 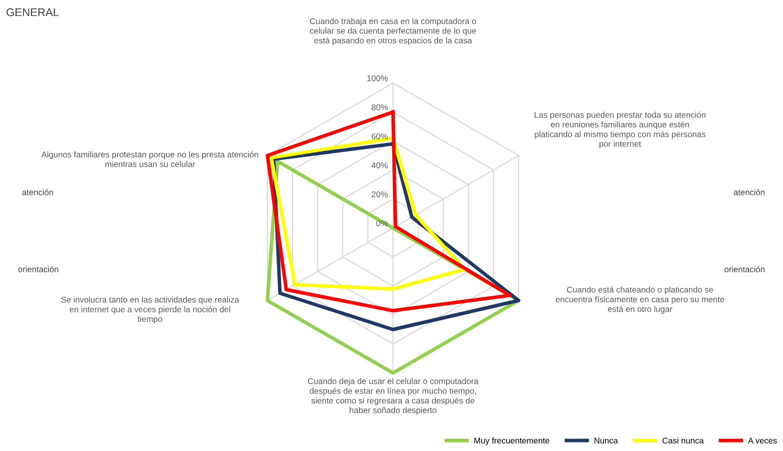 I want to click on legend-label: Nunca, so click(x=606, y=441).